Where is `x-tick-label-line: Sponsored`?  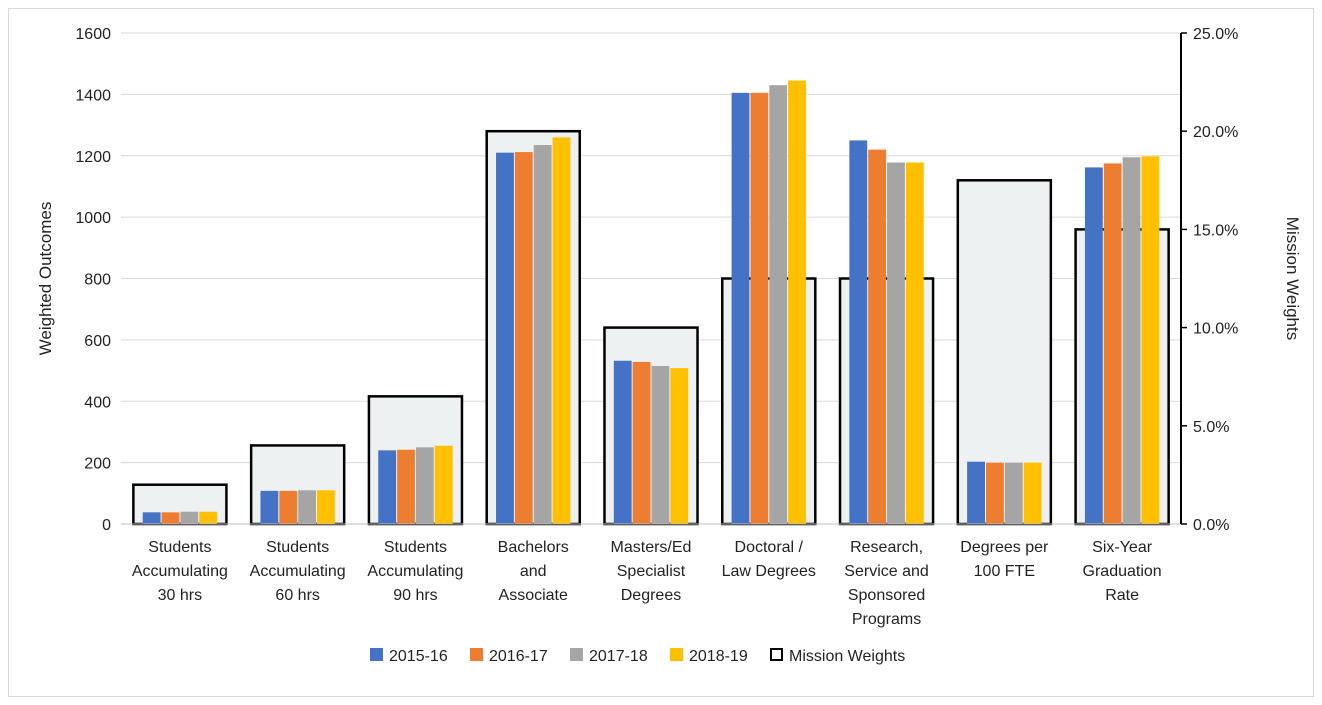 x-tick-label-line: Sponsored is located at coordinates (886, 595).